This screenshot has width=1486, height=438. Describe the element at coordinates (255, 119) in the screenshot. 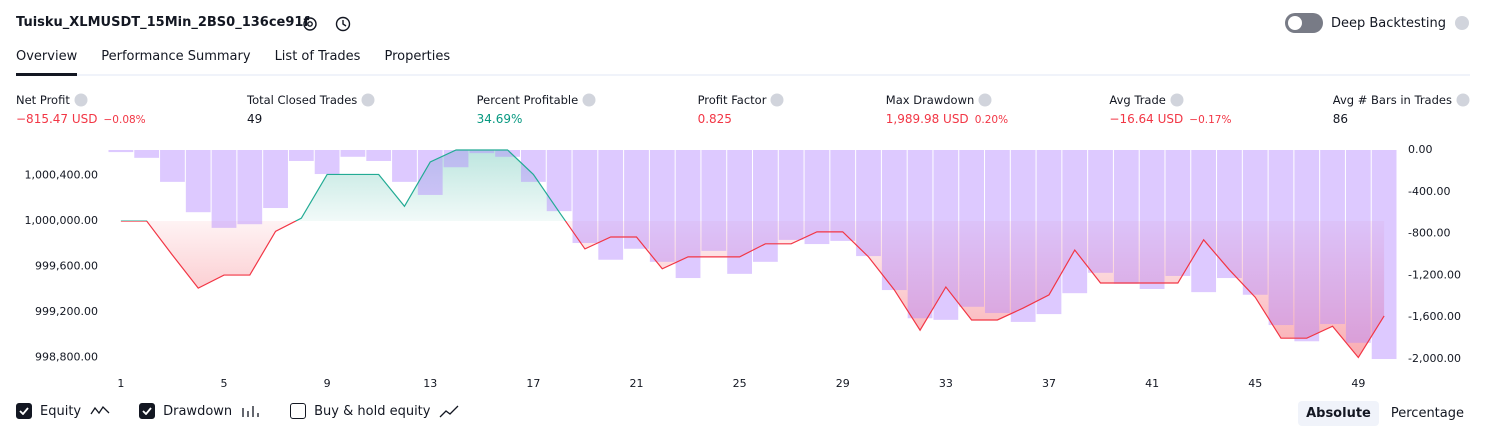

I see `metric-value: 49` at that location.